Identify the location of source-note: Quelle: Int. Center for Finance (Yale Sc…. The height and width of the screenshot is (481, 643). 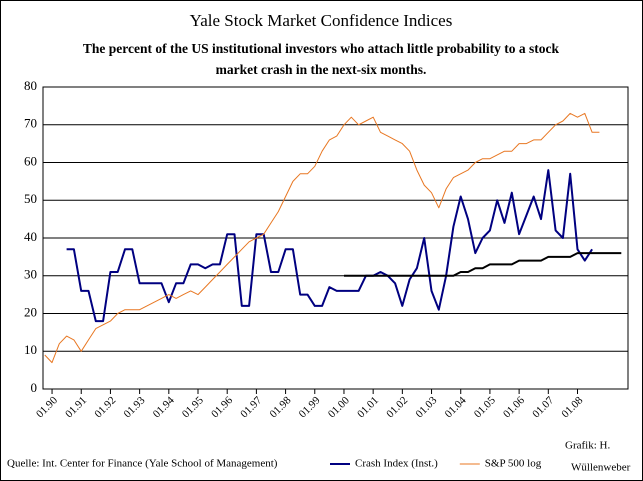
(142, 464).